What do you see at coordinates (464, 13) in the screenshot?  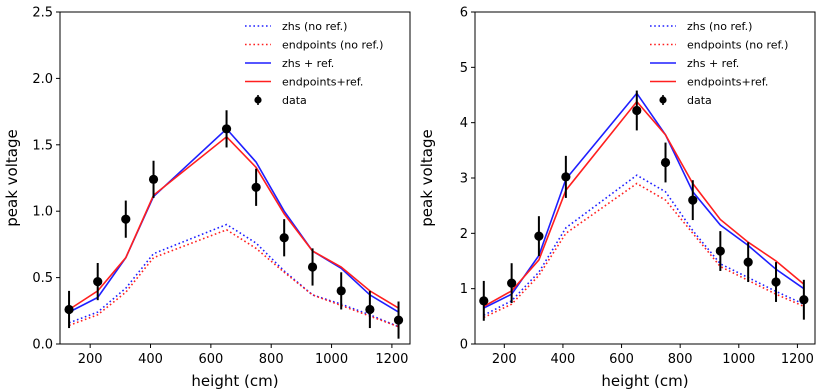 I see `y-tick-label: 6` at bounding box center [464, 13].